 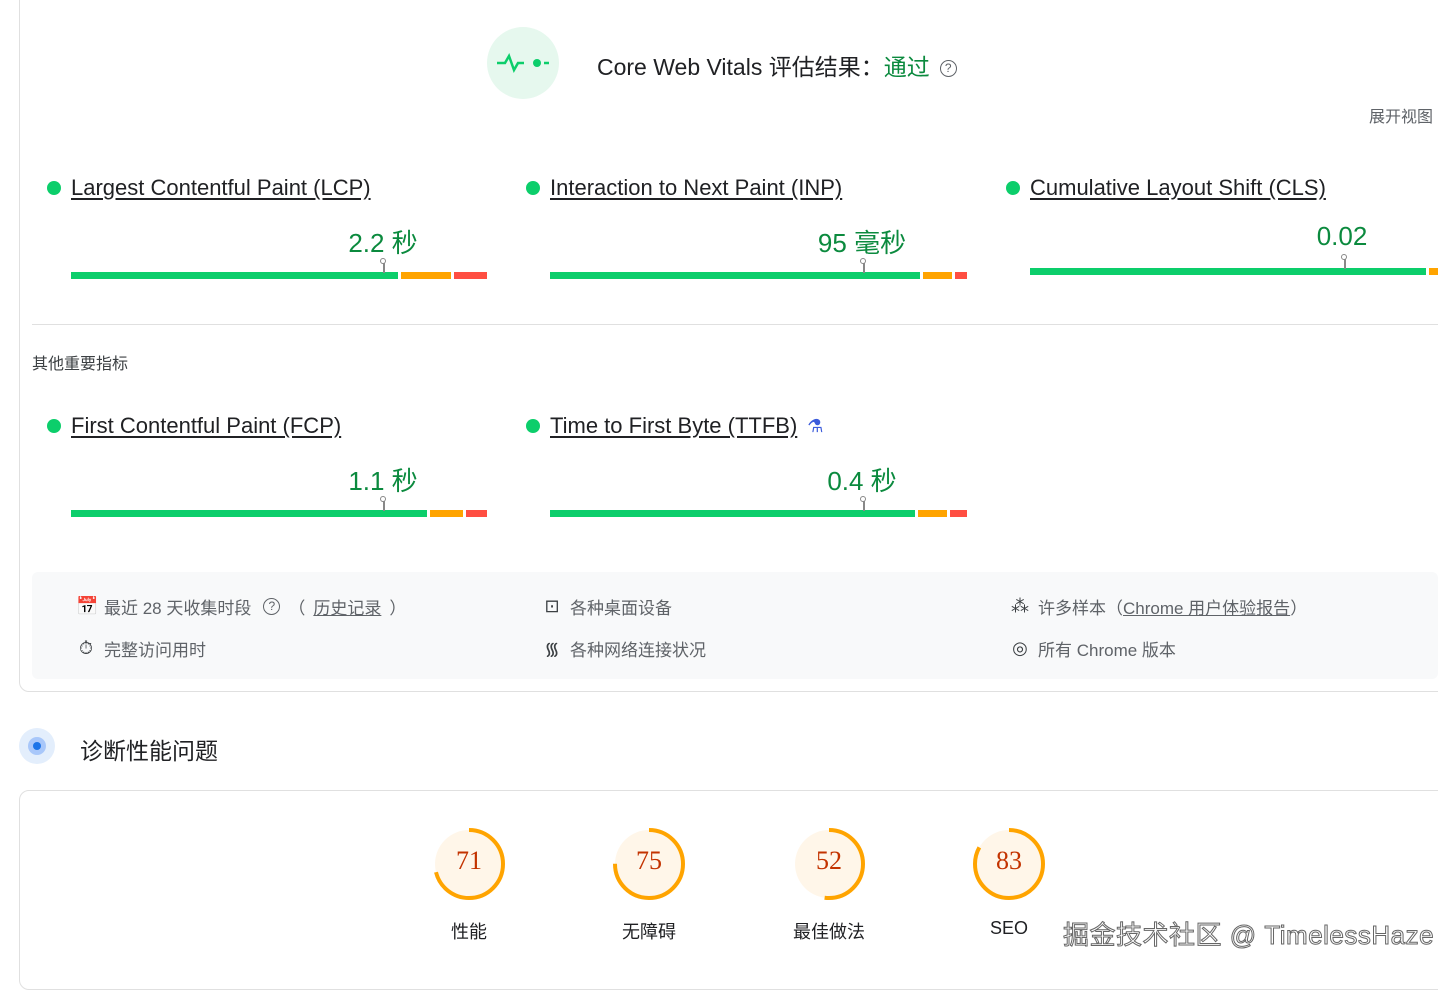 I want to click on score-value: 83, so click(x=1009, y=860).